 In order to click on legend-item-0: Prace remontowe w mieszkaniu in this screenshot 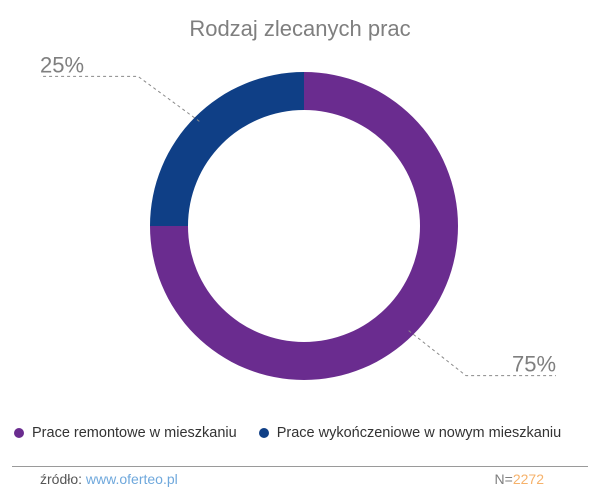, I will do `click(125, 433)`.